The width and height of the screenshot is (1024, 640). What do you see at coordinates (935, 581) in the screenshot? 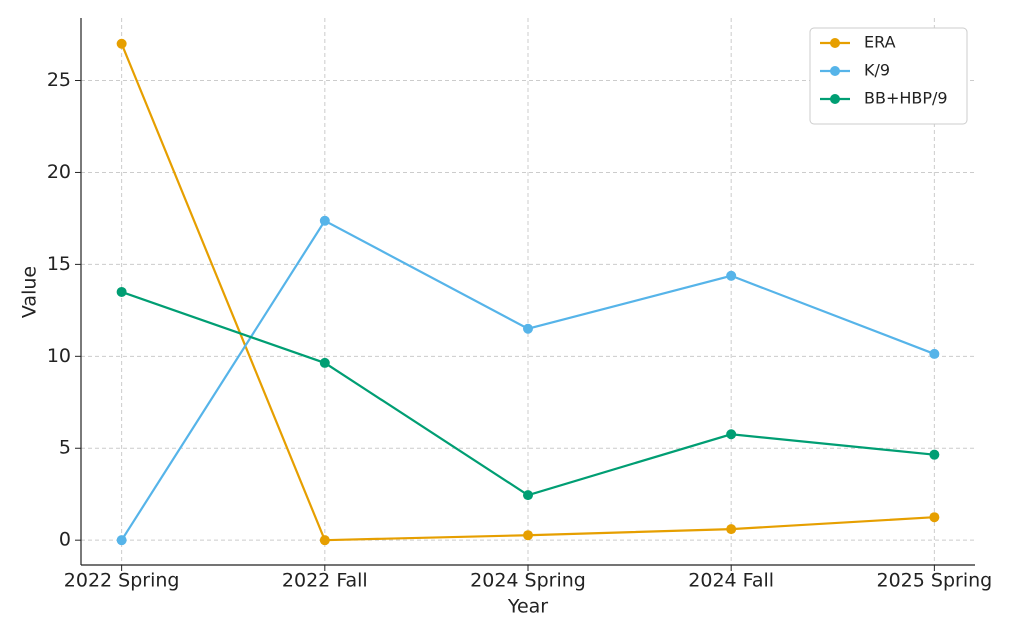
I see `x-tick-label: 2025 Spring` at bounding box center [935, 581].